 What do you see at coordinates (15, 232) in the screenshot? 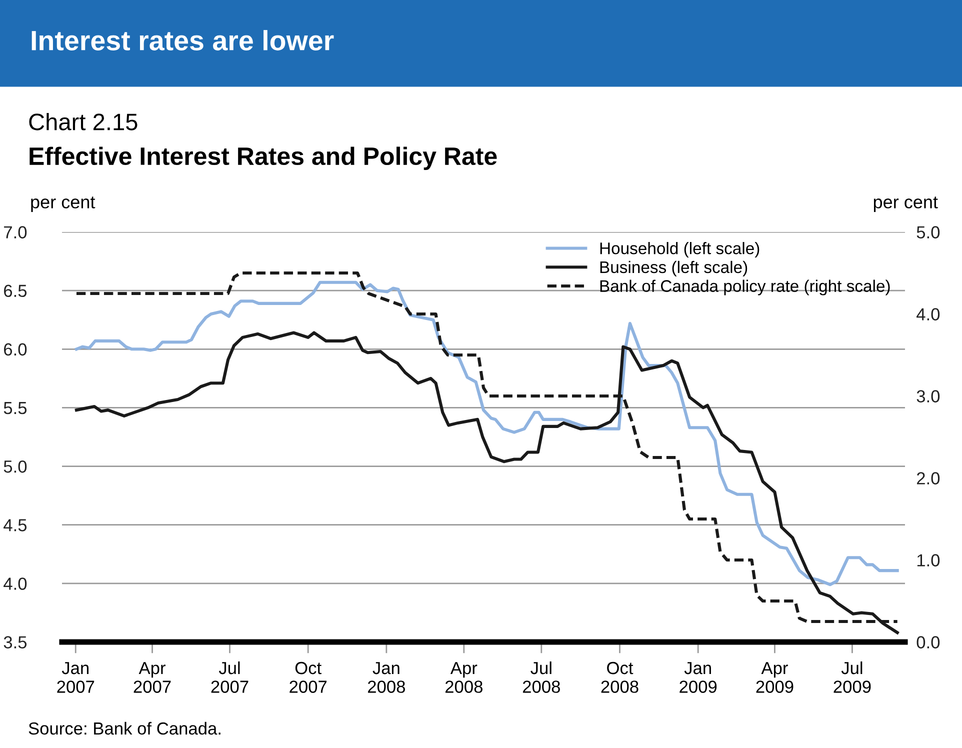
I see `y-tick-label: 7.0` at bounding box center [15, 232].